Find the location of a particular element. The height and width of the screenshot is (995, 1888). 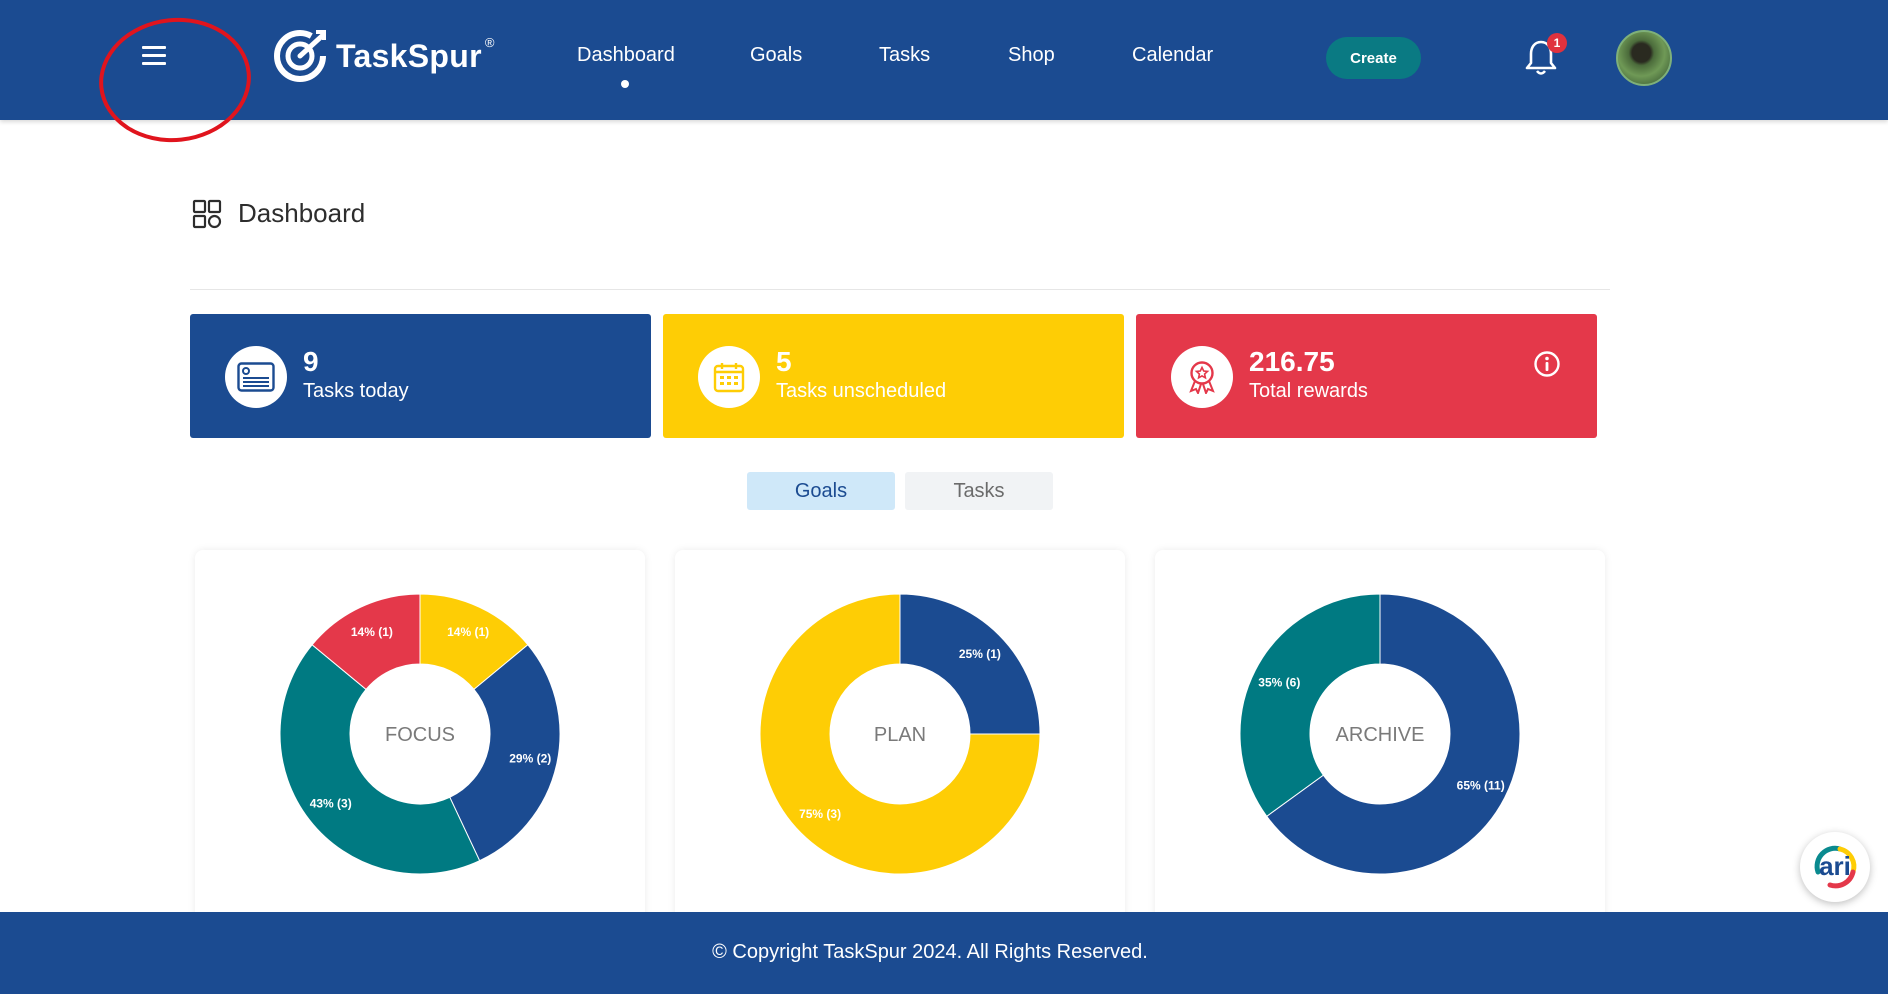

slice-label: 75% (3) is located at coordinates (820, 814).